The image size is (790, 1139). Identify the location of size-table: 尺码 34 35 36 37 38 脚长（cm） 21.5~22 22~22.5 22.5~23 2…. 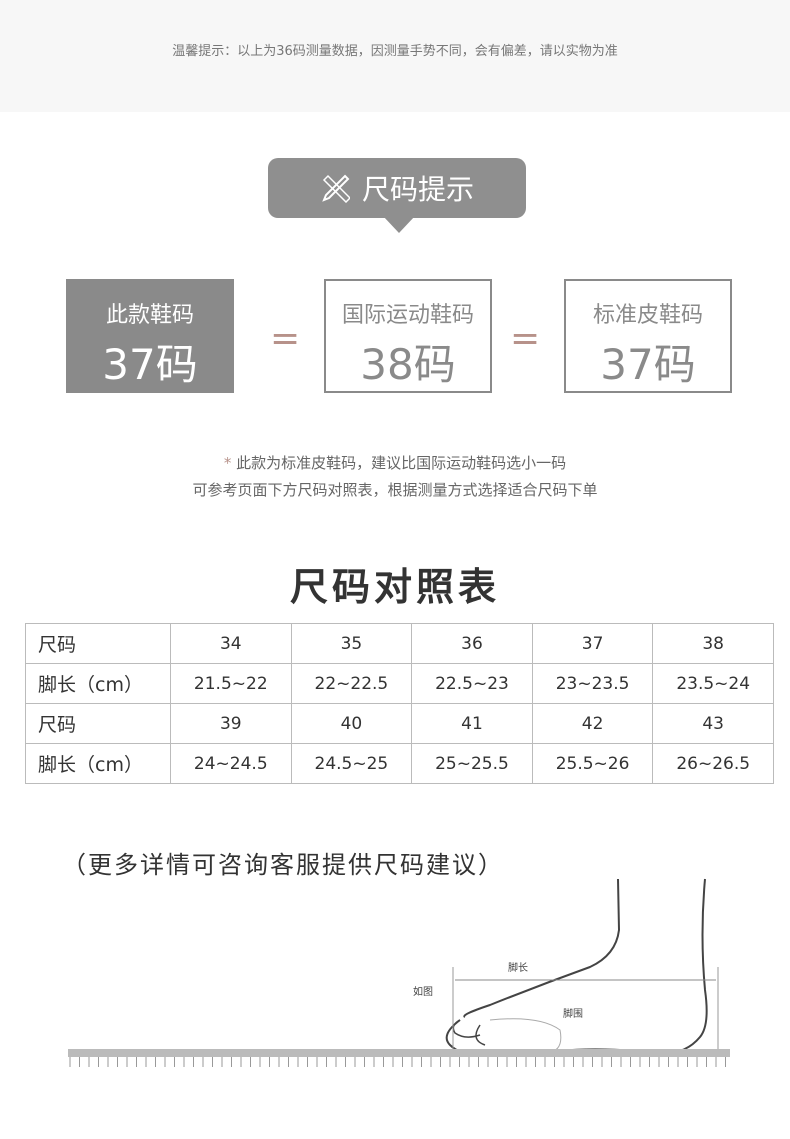
(399, 703).